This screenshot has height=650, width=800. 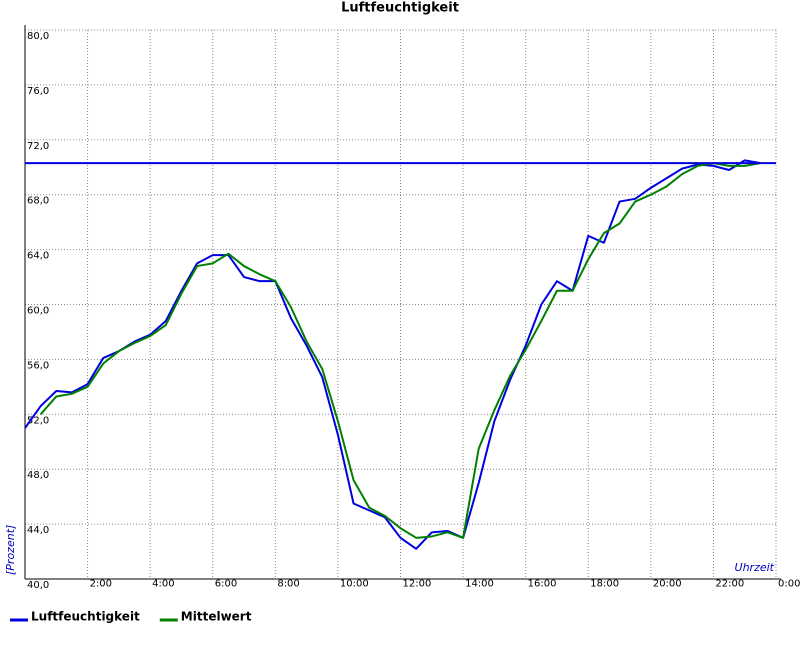 What do you see at coordinates (85, 617) in the screenshot?
I see `legend-label: Luftfeuchtigkeit` at bounding box center [85, 617].